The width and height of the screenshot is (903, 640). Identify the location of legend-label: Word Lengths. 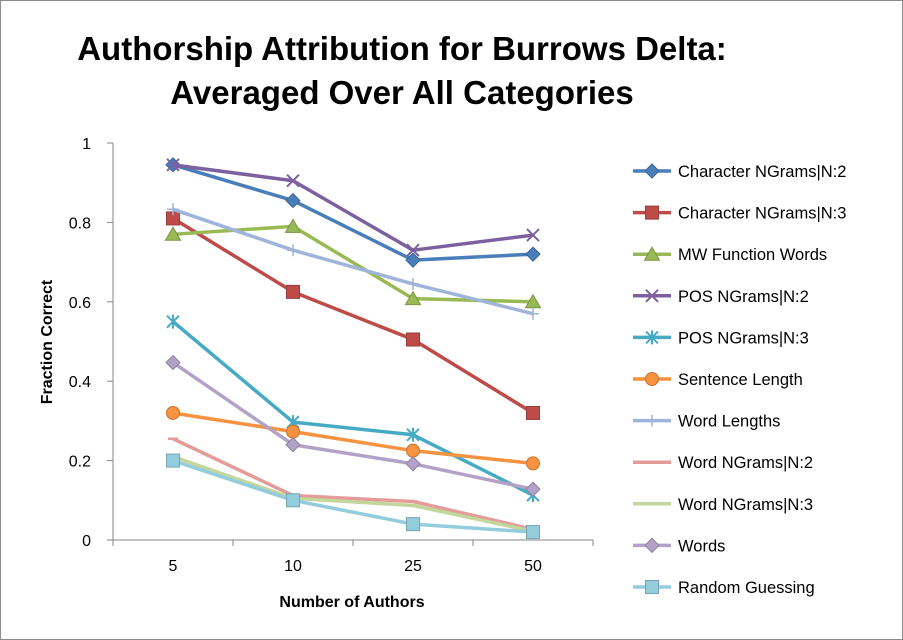
(729, 422).